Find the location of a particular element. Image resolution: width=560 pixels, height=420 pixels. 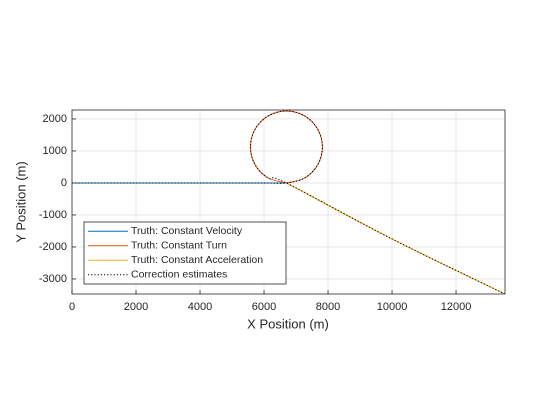

legend-label: Correction estimates is located at coordinates (179, 275).